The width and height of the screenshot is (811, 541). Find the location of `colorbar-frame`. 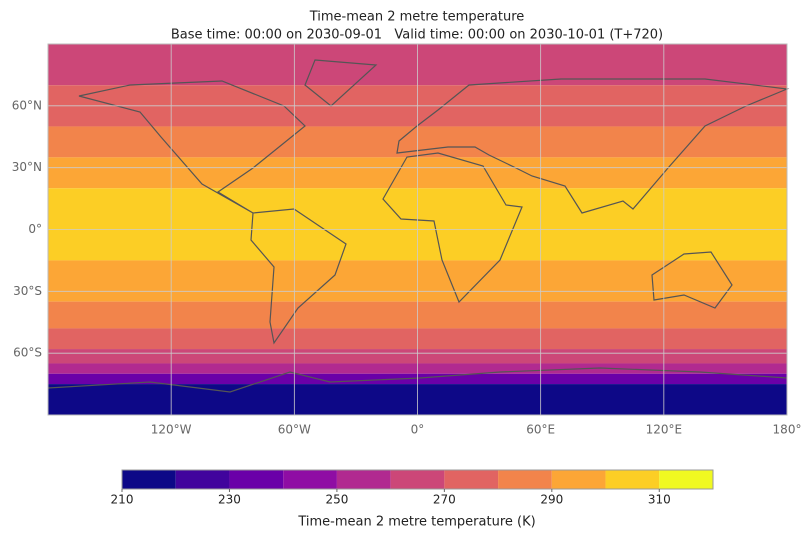

colorbar-frame is located at coordinates (417, 479).